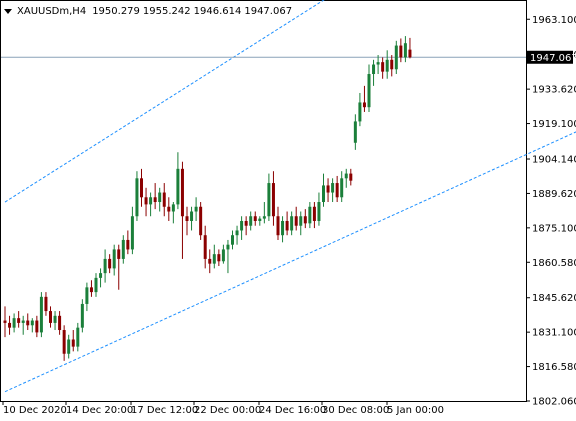 Image resolution: width=576 pixels, height=421 pixels. What do you see at coordinates (35, 410) in the screenshot?
I see `time-tick-label: 10 Dec 2020` at bounding box center [35, 410].